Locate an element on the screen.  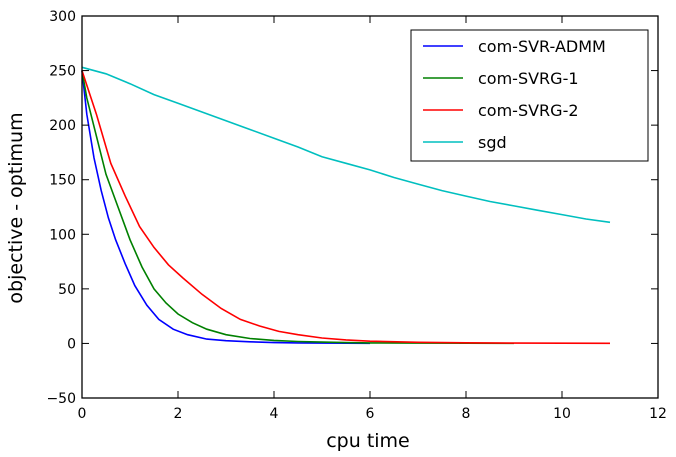
y-tick-label: 50 is located at coordinates (67, 290).